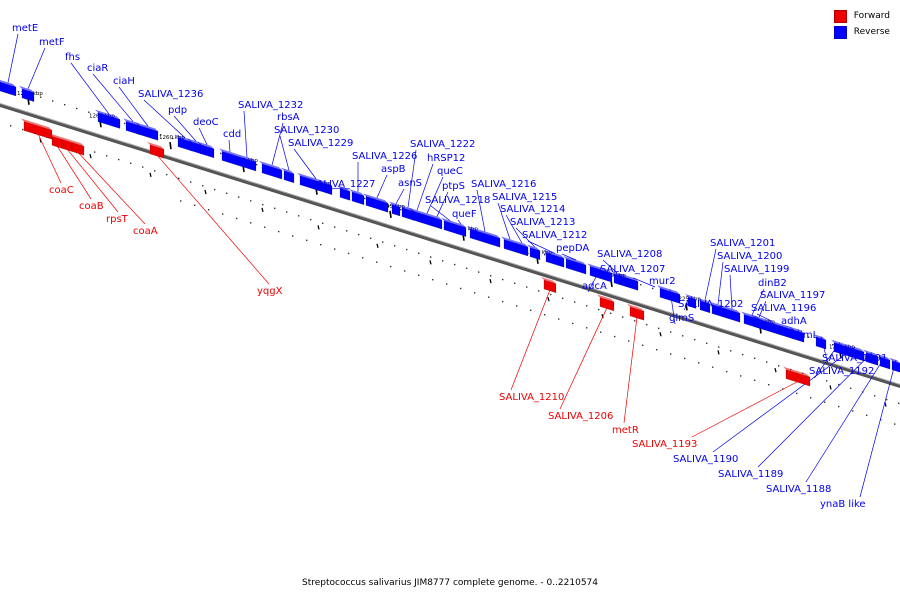 Image resolution: width=900 pixels, height=604 pixels. What do you see at coordinates (542, 222) in the screenshot?
I see `gene-label-saliva_1213: SALIVA_1213` at bounding box center [542, 222].